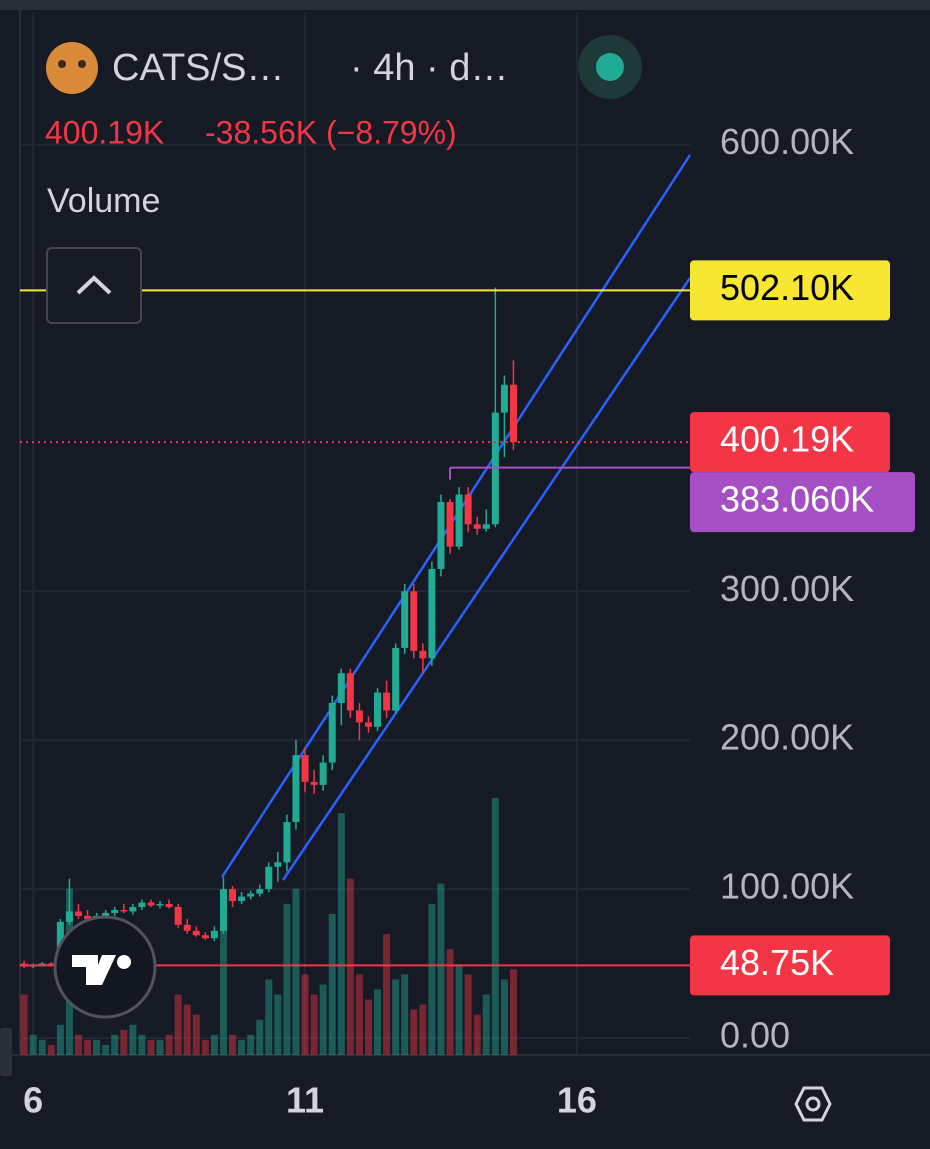 This screenshot has width=930, height=1149. I want to click on logo-mark, so click(94, 970).